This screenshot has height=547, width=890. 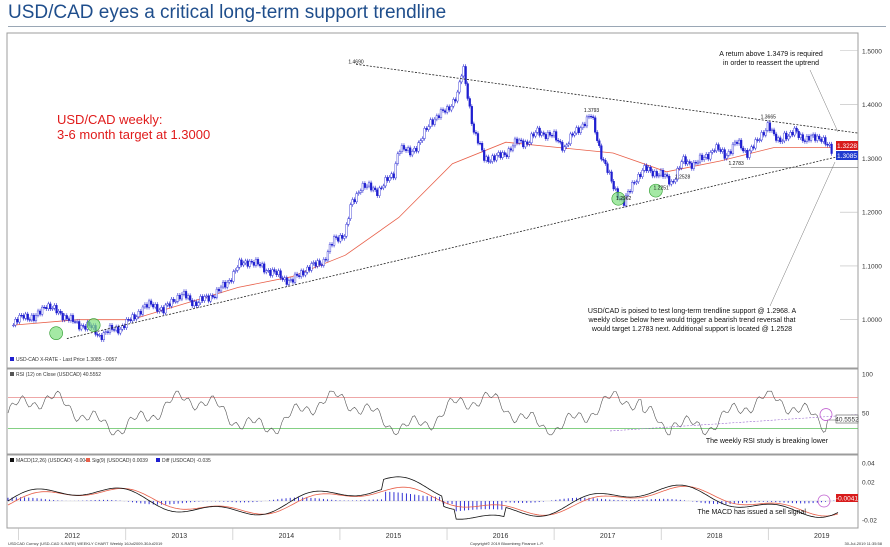 I want to click on price-label-5: 1.2528, so click(x=683, y=178).